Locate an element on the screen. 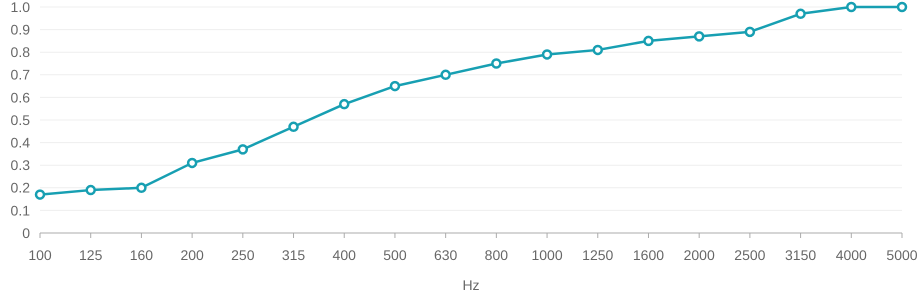 This screenshot has height=300, width=922. y-tick-label: 0.6 is located at coordinates (20, 97).